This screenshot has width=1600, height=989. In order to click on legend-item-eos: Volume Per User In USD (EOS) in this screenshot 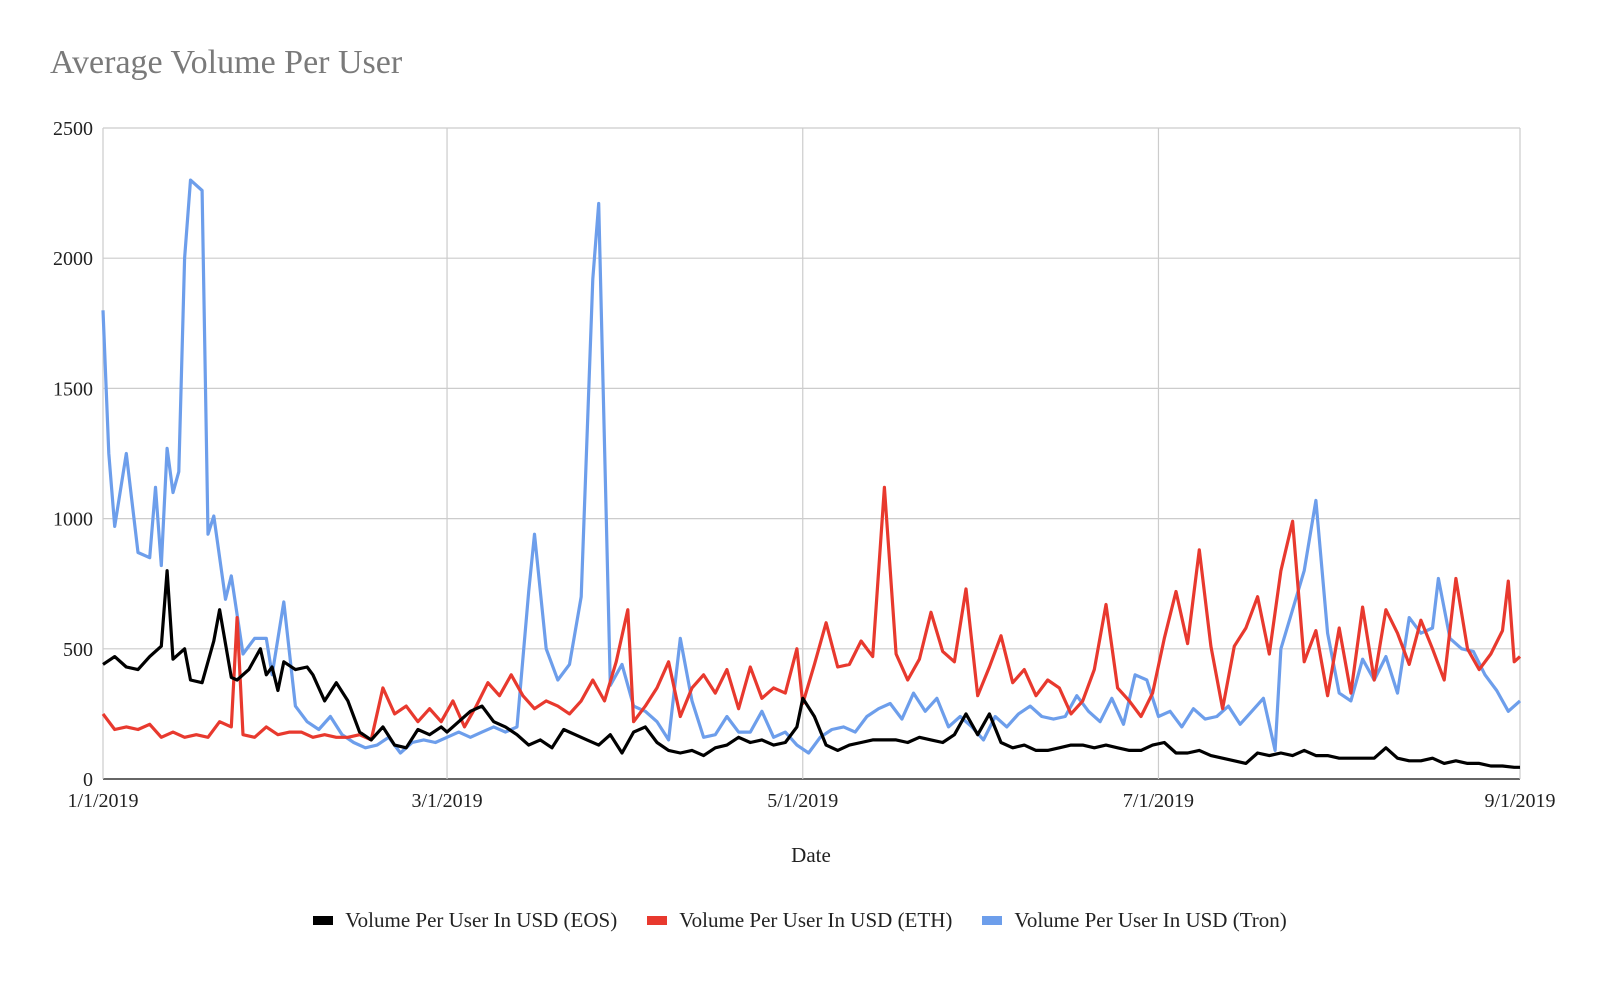, I will do `click(465, 920)`.